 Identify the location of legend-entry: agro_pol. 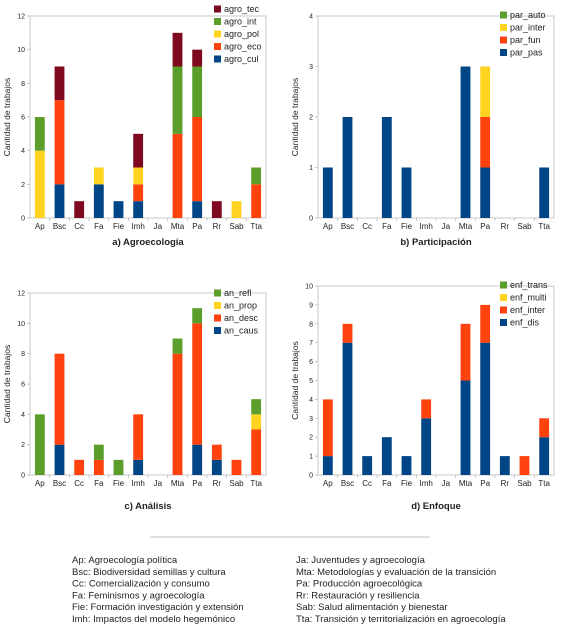
(241, 34).